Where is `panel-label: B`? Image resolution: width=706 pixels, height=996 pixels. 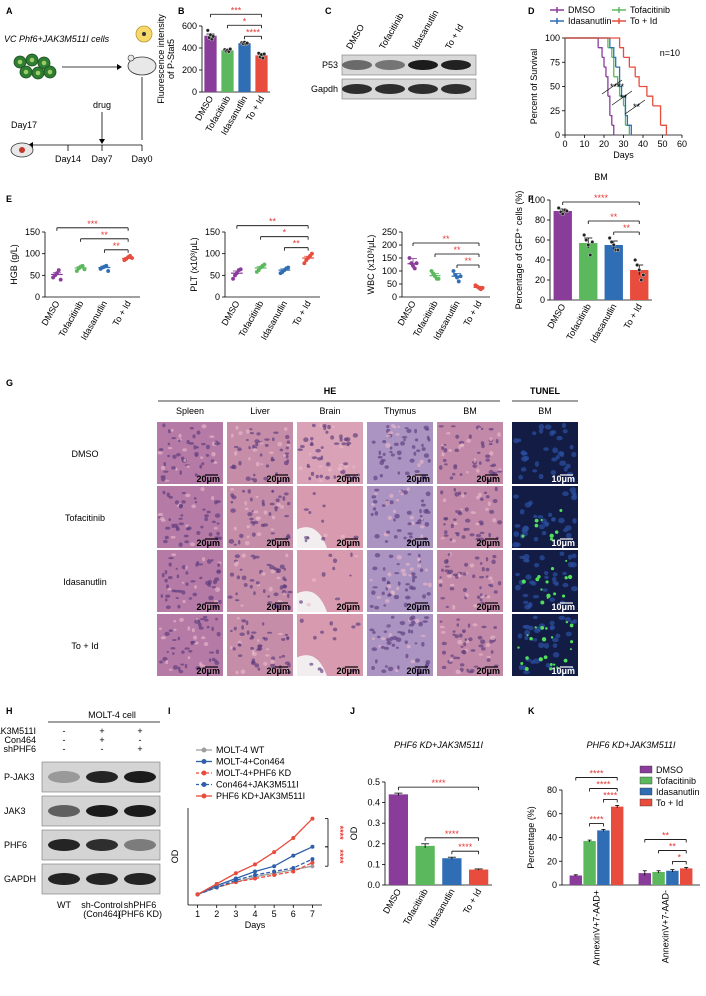
panel-label: B is located at coordinates (181, 11).